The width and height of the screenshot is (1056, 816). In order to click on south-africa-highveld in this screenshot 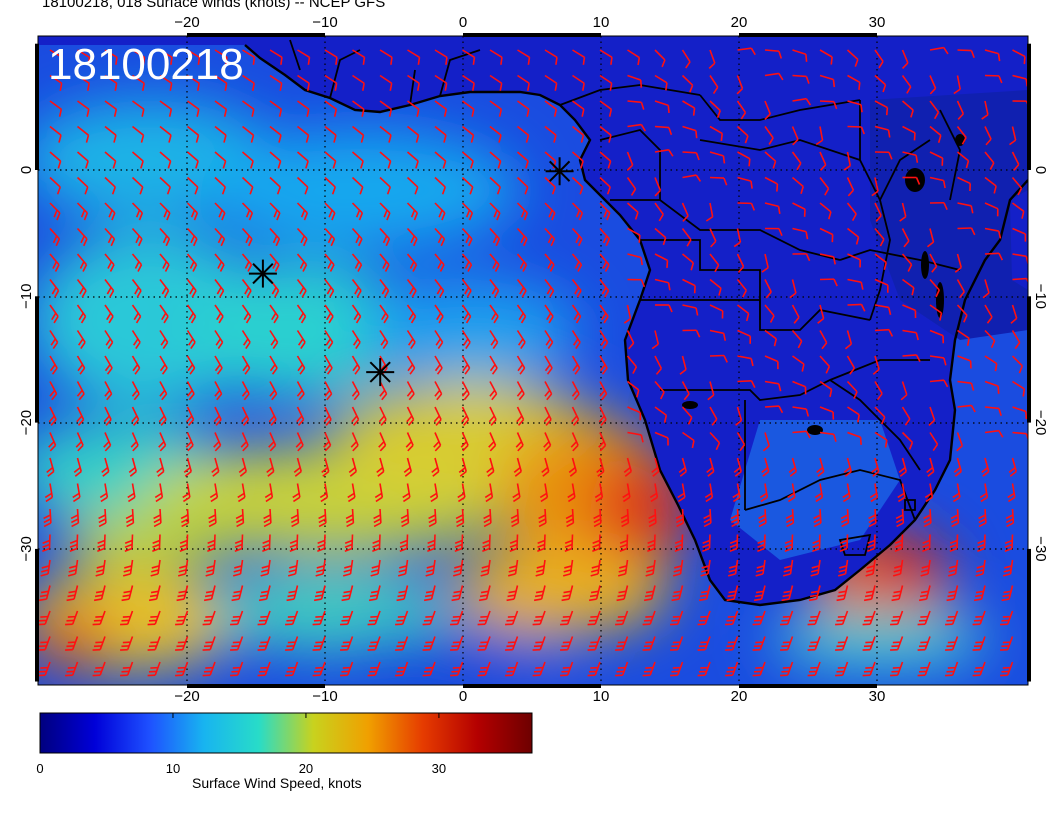, I will do `click(815, 490)`.